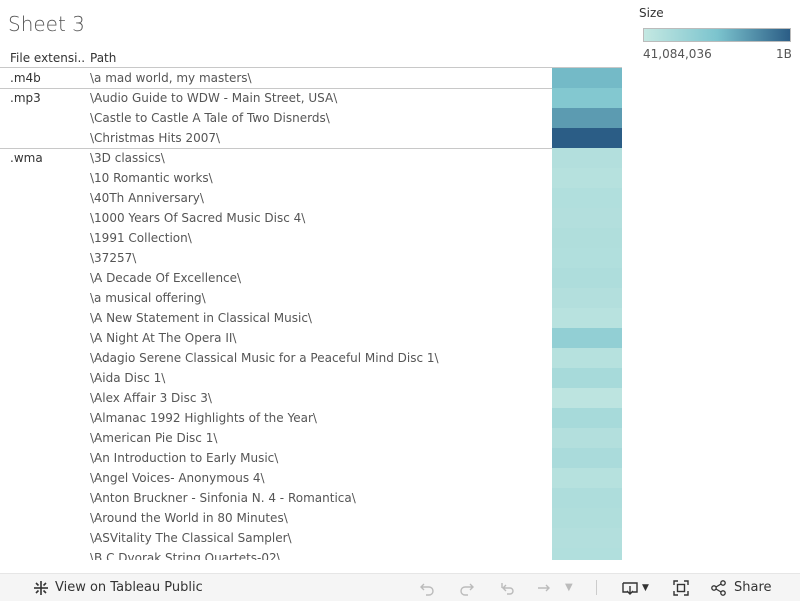 The height and width of the screenshot is (601, 800). What do you see at coordinates (311, 98) in the screenshot?
I see `table-row: \Audio Guide to WDW - Main Street, USA\` at bounding box center [311, 98].